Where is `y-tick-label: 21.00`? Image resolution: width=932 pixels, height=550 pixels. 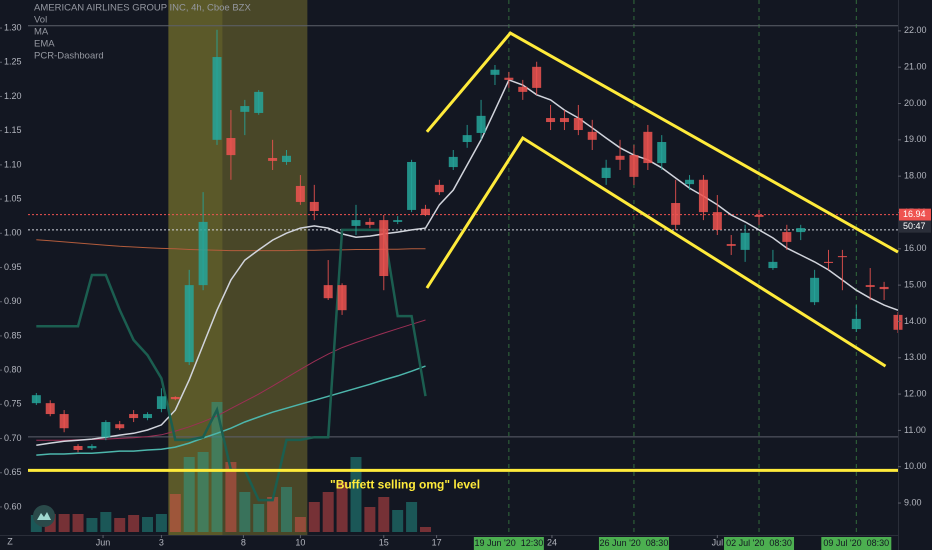 y-tick-label: 21.00 is located at coordinates (915, 67).